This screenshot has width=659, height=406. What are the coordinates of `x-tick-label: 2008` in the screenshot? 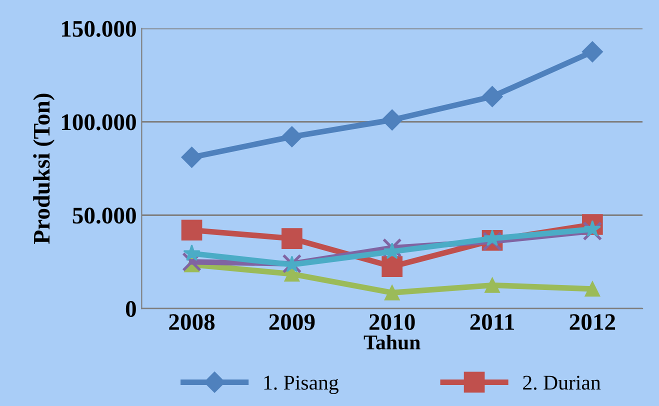 It's located at (192, 322).